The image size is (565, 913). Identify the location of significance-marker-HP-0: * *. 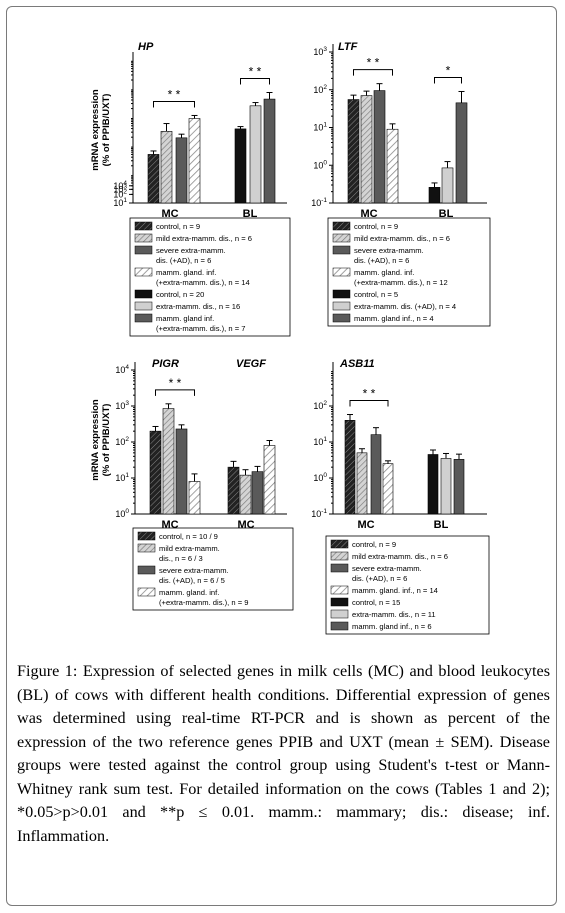
(174, 94).